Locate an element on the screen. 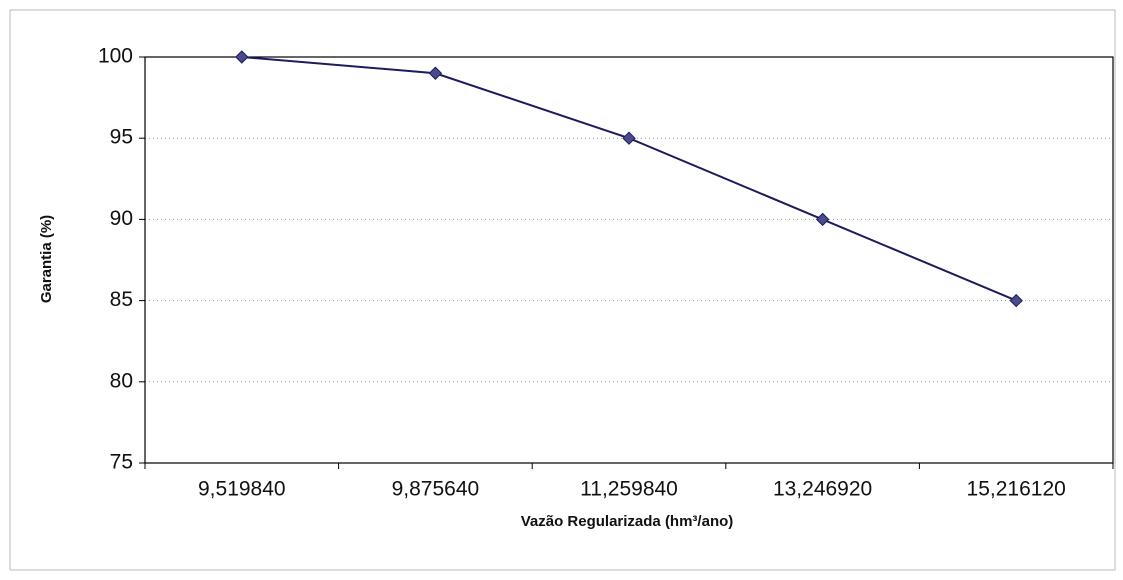  x-tick-label: 13,246920 is located at coordinates (822, 489).